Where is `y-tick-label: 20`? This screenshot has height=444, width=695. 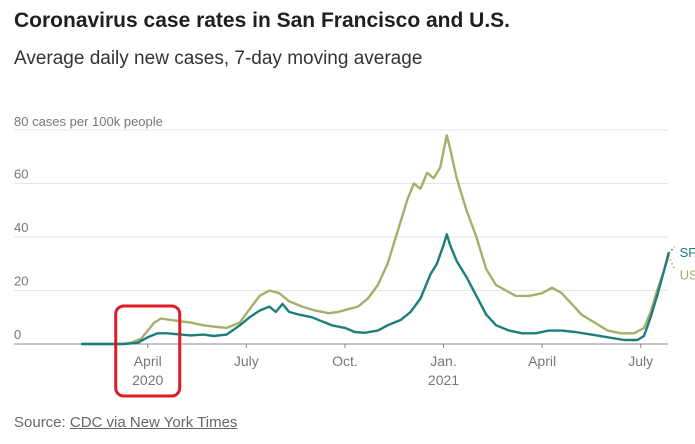 y-tick-label: 20 is located at coordinates (21, 281).